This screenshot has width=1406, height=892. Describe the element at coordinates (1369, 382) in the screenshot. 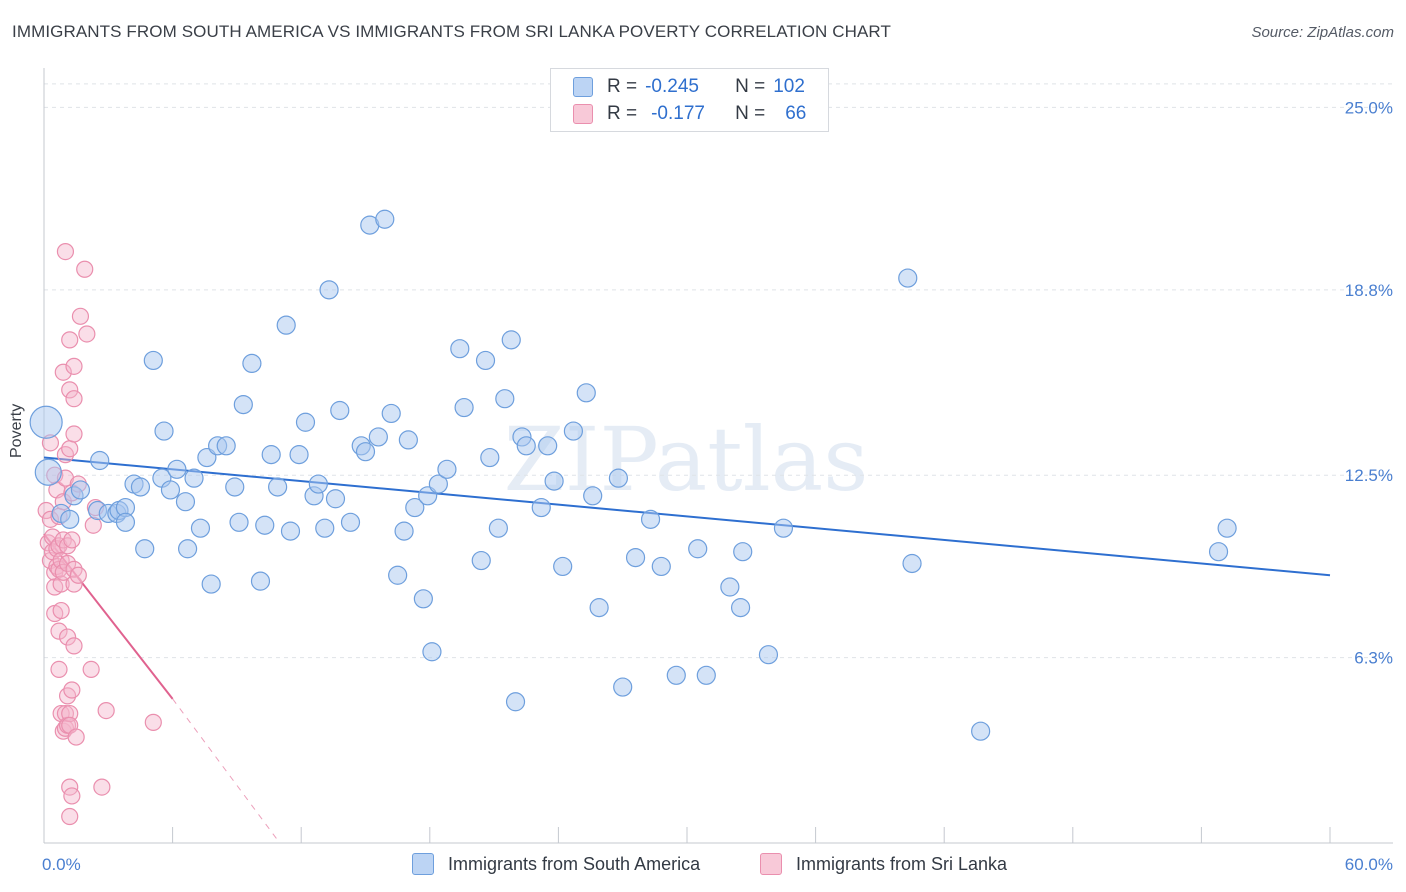

I see `y-tick-labels: 6.3% 12.5% 18.8% 25.0%` at that location.